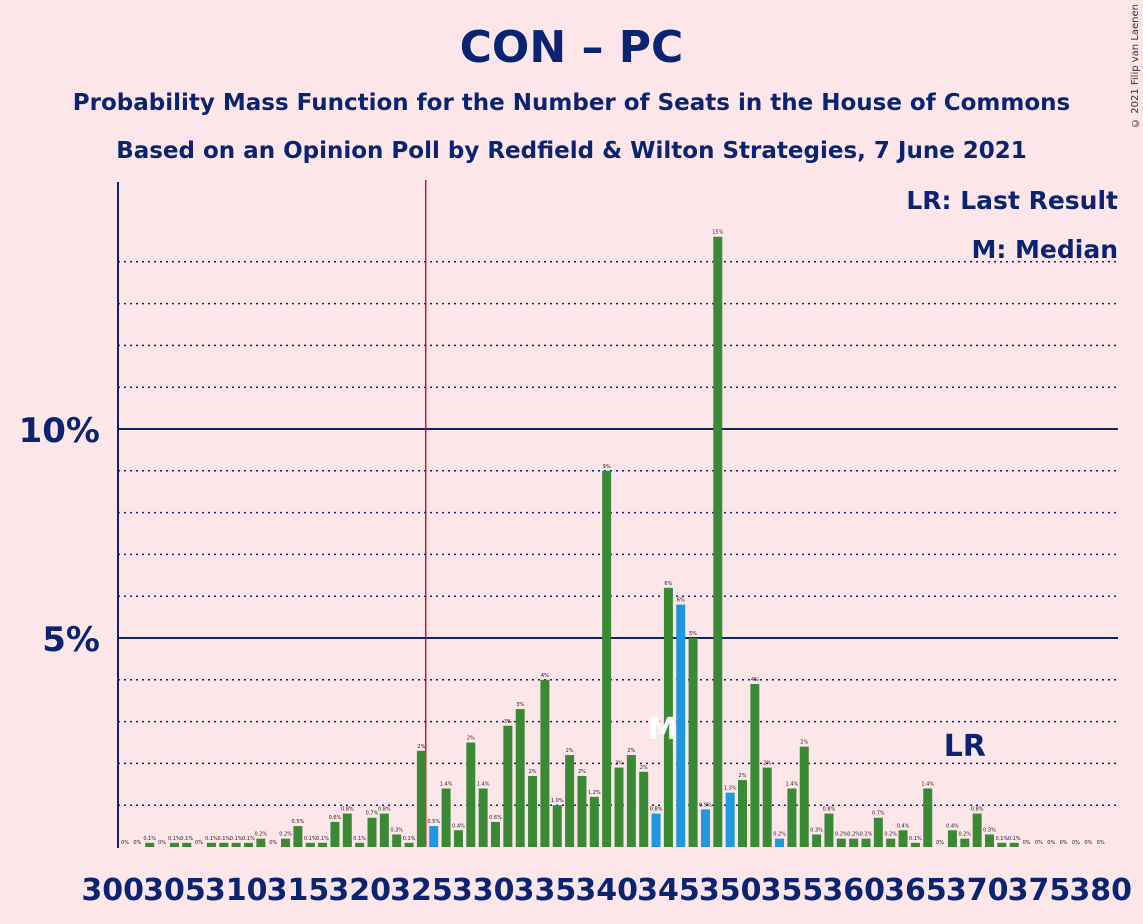  Describe the element at coordinates (557, 801) in the screenshot. I see `data-label: 1.0%` at that location.